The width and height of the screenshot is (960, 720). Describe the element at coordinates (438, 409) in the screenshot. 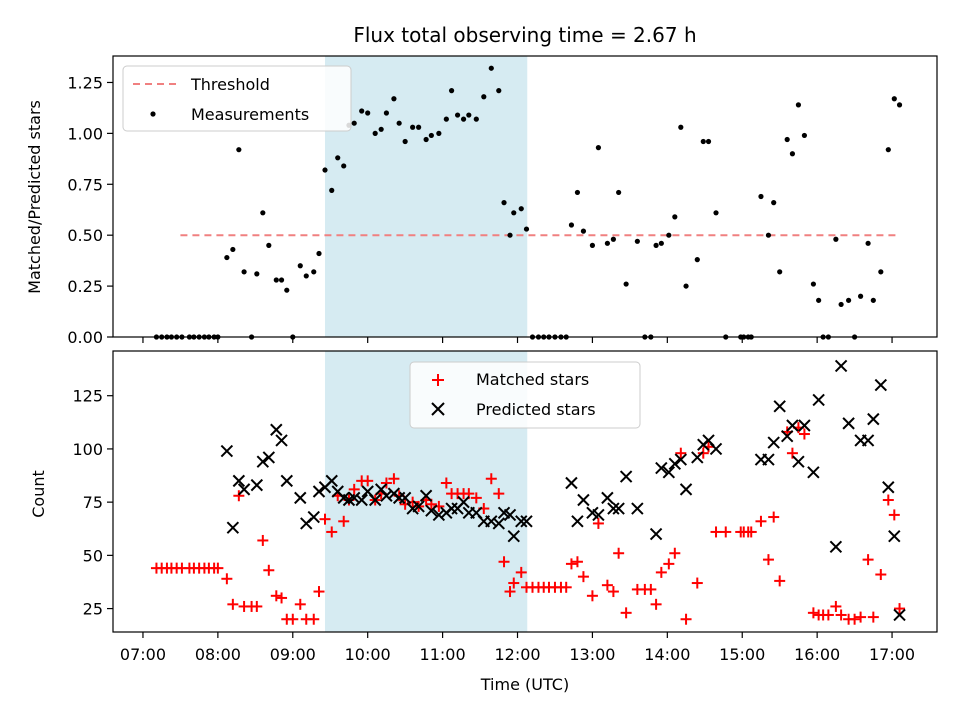

I see `legend-predicted-swatch` at that location.